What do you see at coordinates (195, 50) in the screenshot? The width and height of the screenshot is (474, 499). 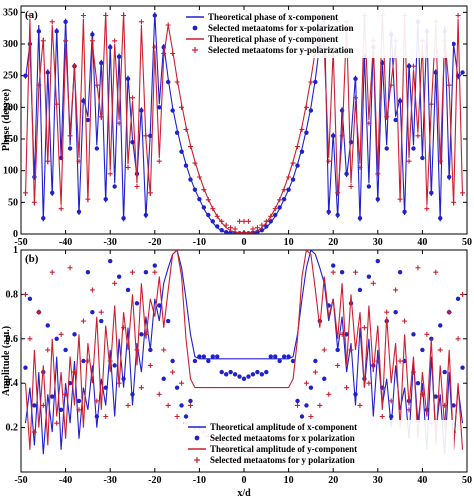 I see `legend-plus-swatch` at bounding box center [195, 50].